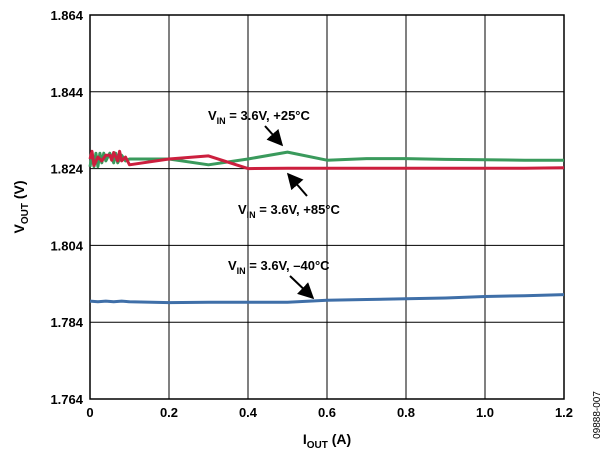  Describe the element at coordinates (66, 399) in the screenshot. I see `y-tick-label: 1.764` at that location.